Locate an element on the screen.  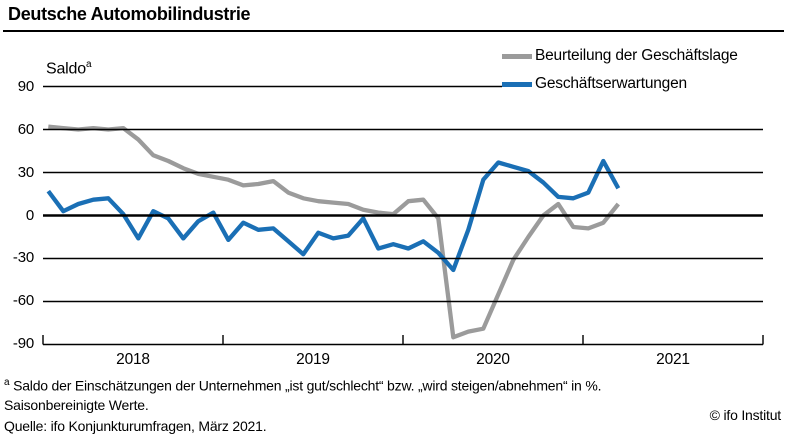
legend-label: Geschäftserwartungen is located at coordinates (611, 83).